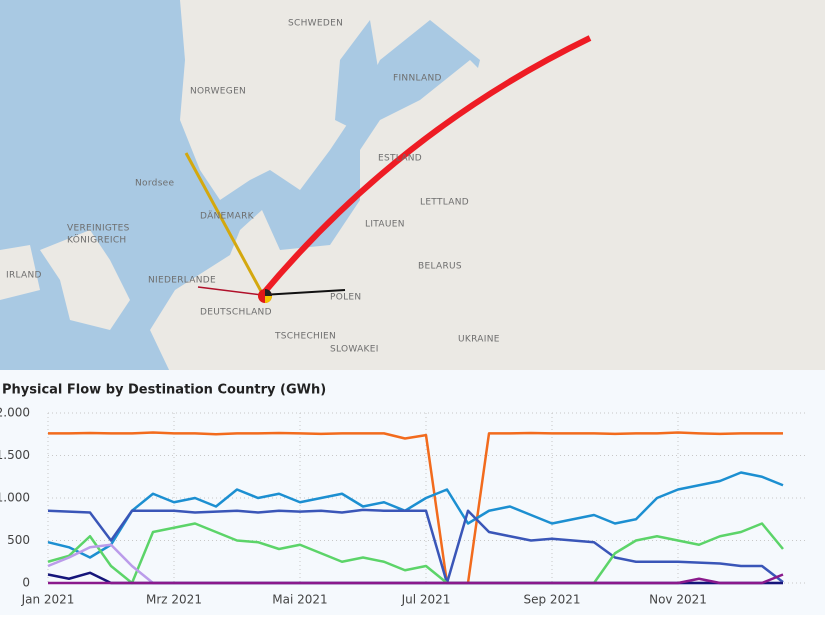 The width and height of the screenshot is (825, 619). What do you see at coordinates (440, 267) in the screenshot?
I see `map-label: BELARUS` at bounding box center [440, 267].